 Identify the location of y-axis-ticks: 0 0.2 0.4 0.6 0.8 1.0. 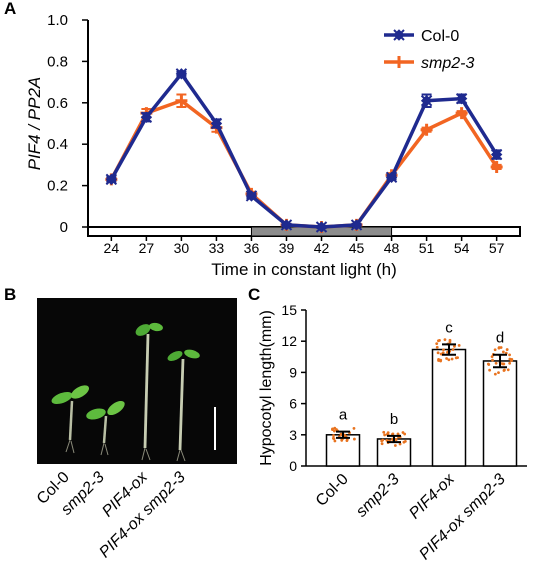
(67, 124).